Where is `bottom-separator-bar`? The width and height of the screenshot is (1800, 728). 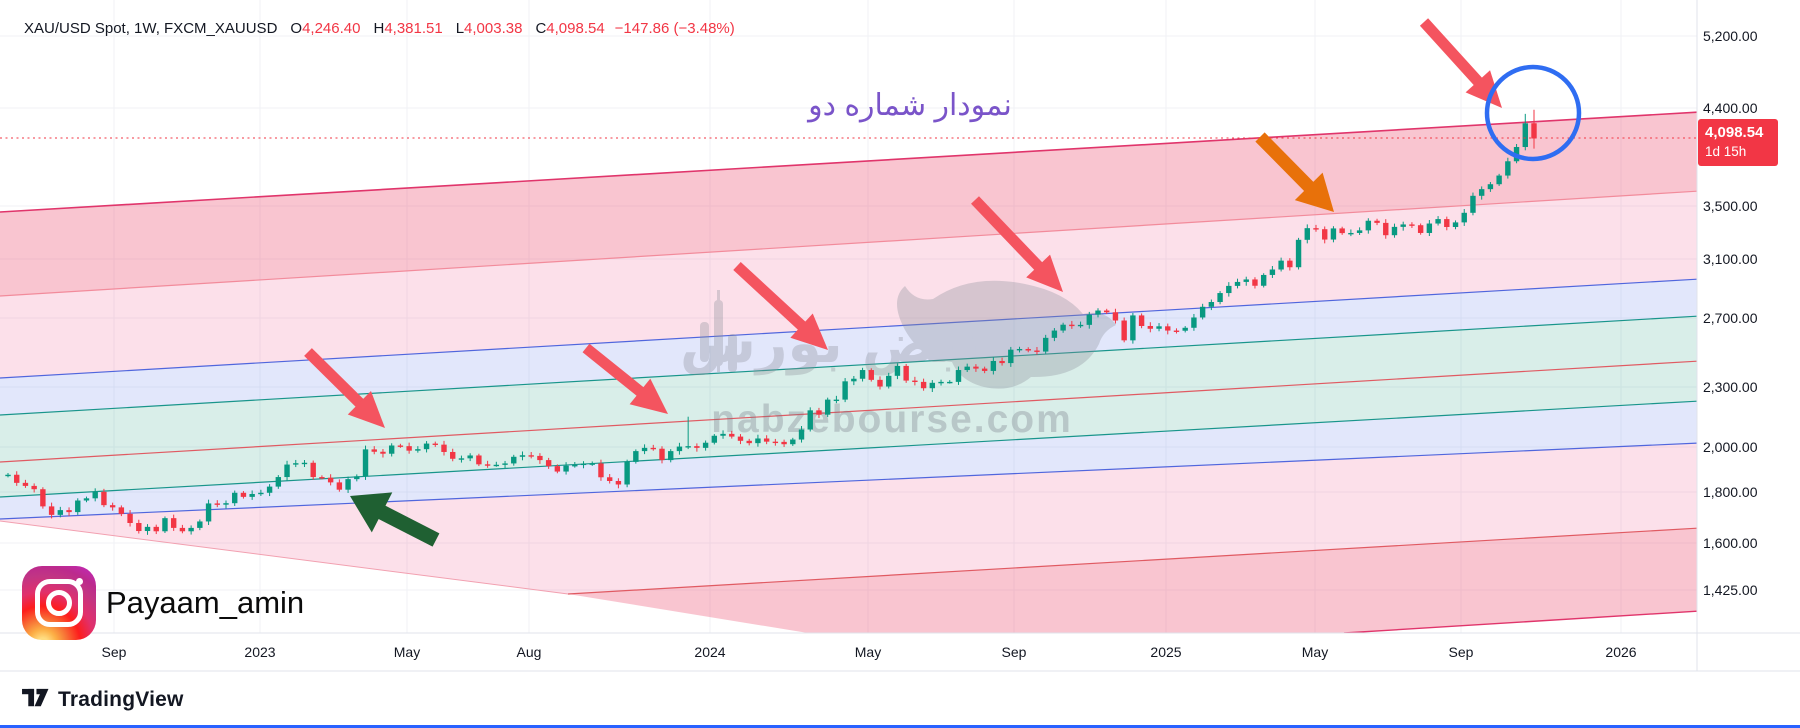 bottom-separator-bar is located at coordinates (900, 726).